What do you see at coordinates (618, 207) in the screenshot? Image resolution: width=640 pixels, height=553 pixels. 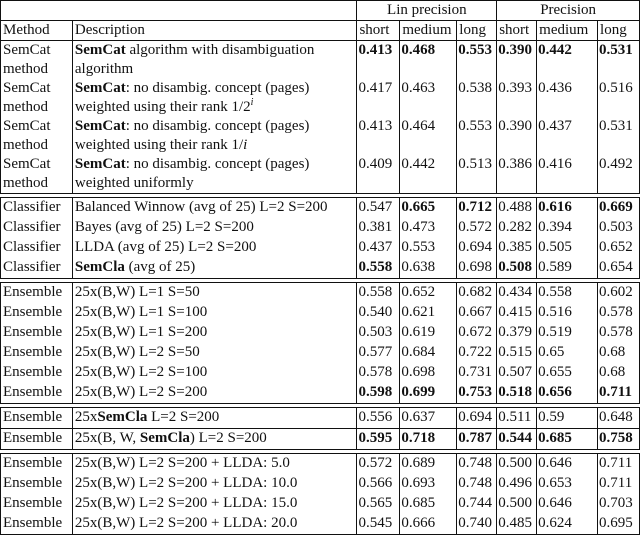 I see `value-cell: 0.669` at bounding box center [618, 207].